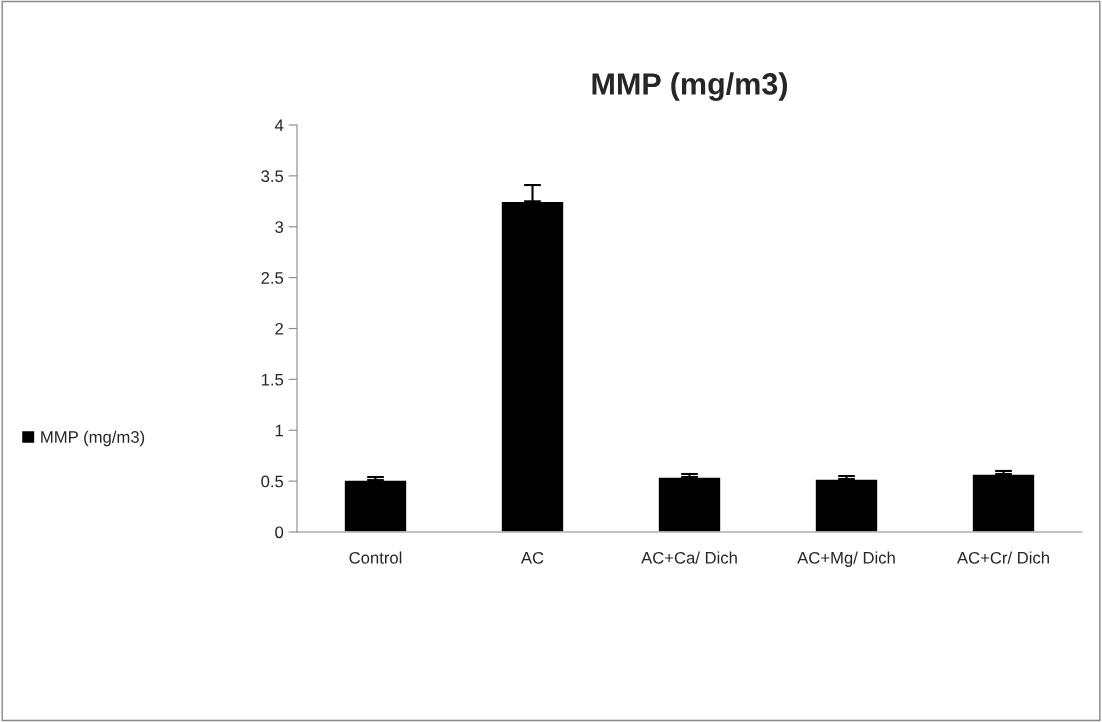  What do you see at coordinates (272, 278) in the screenshot?
I see `y-tick-label: 2.5` at bounding box center [272, 278].